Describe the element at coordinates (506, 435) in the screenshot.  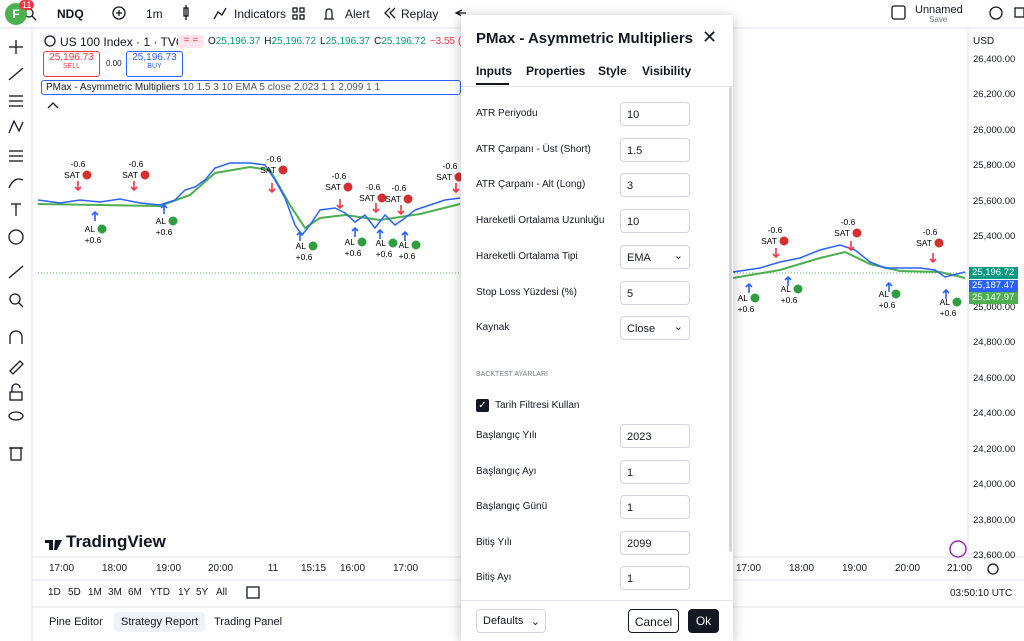
I see `field-label: Başlangıç Yılı` at that location.